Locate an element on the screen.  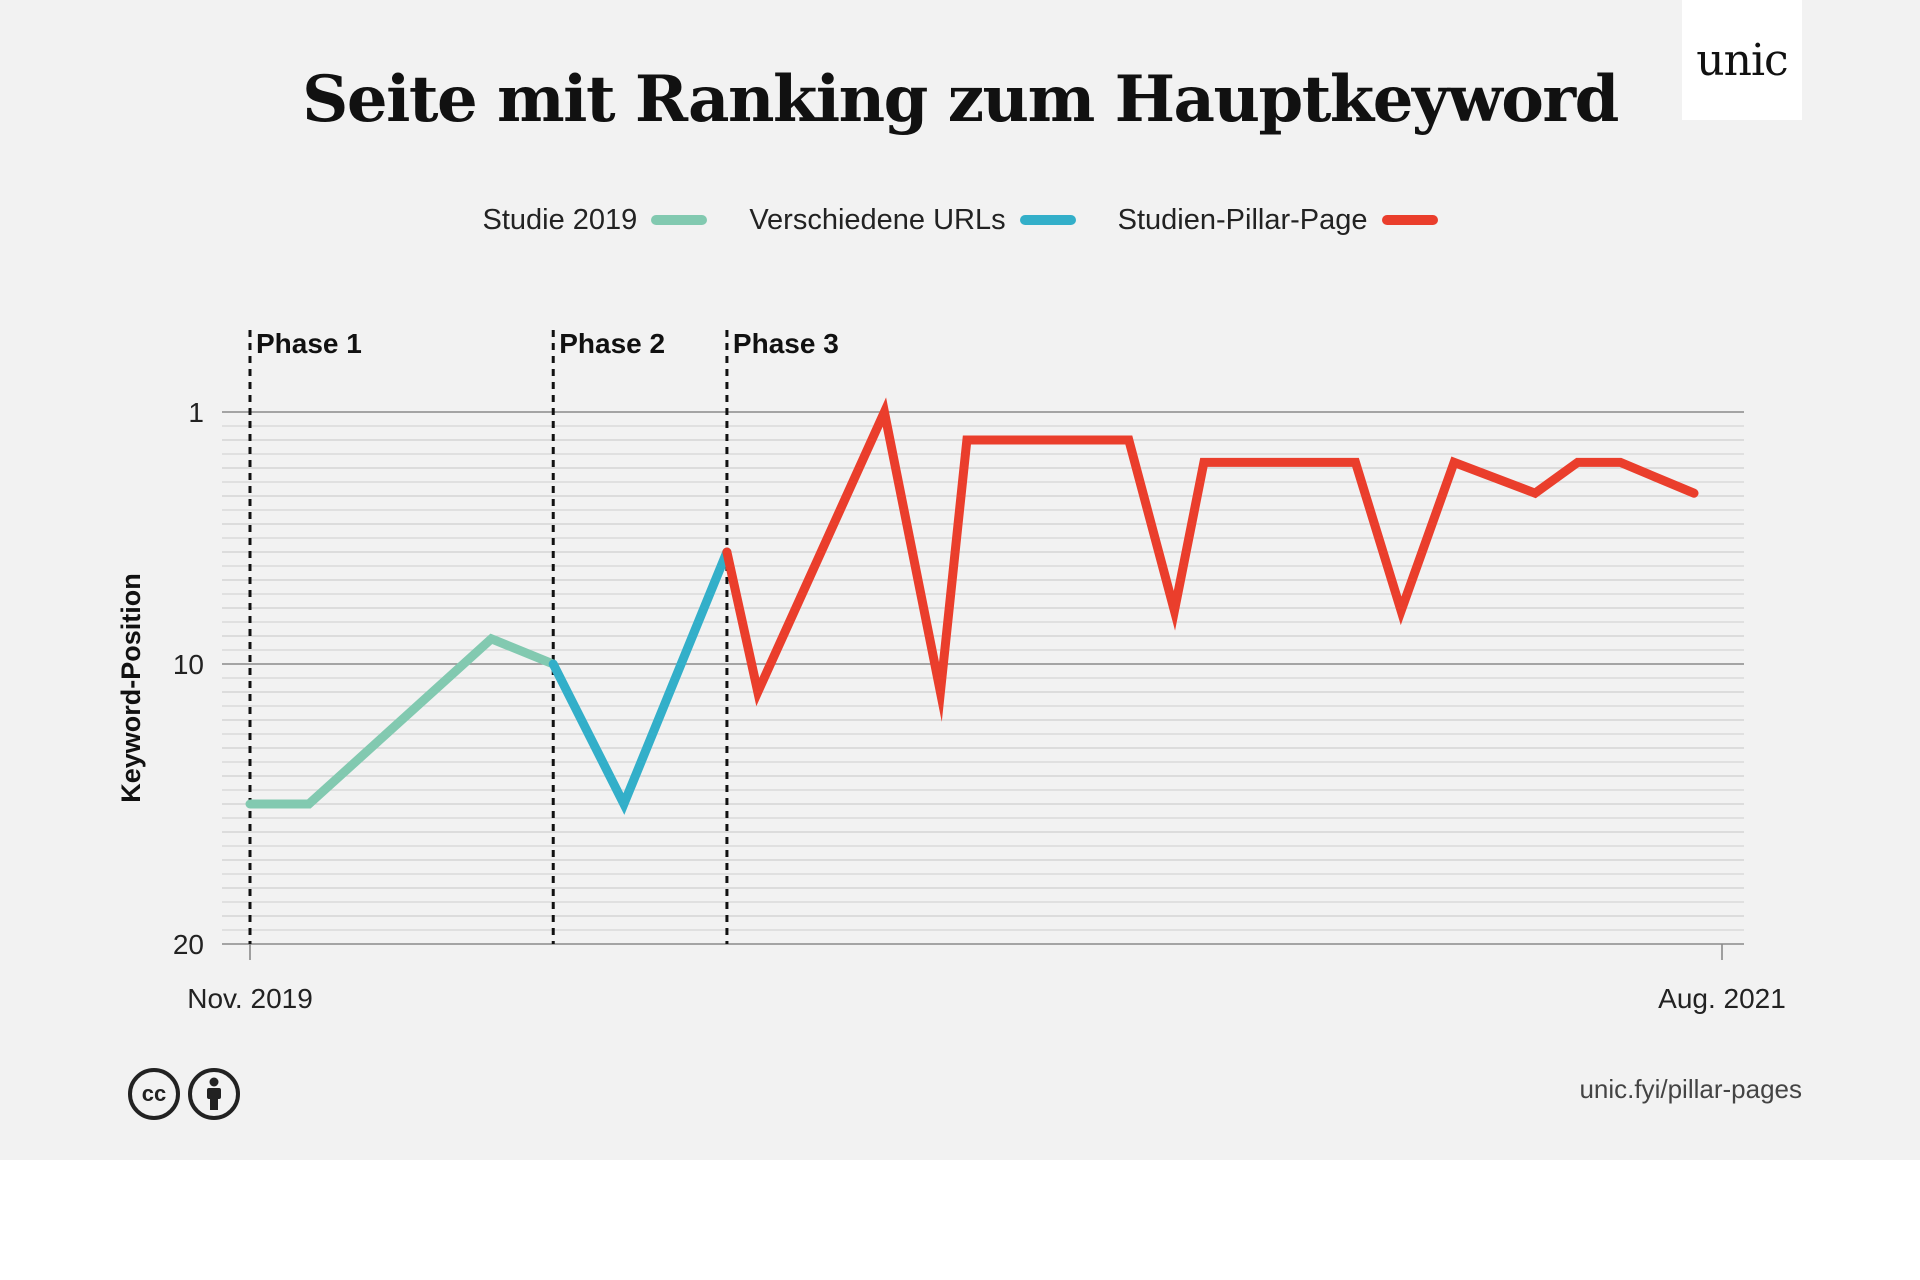
legend-label-pillar: Studien-Pillar-Page is located at coordinates (1242, 219).